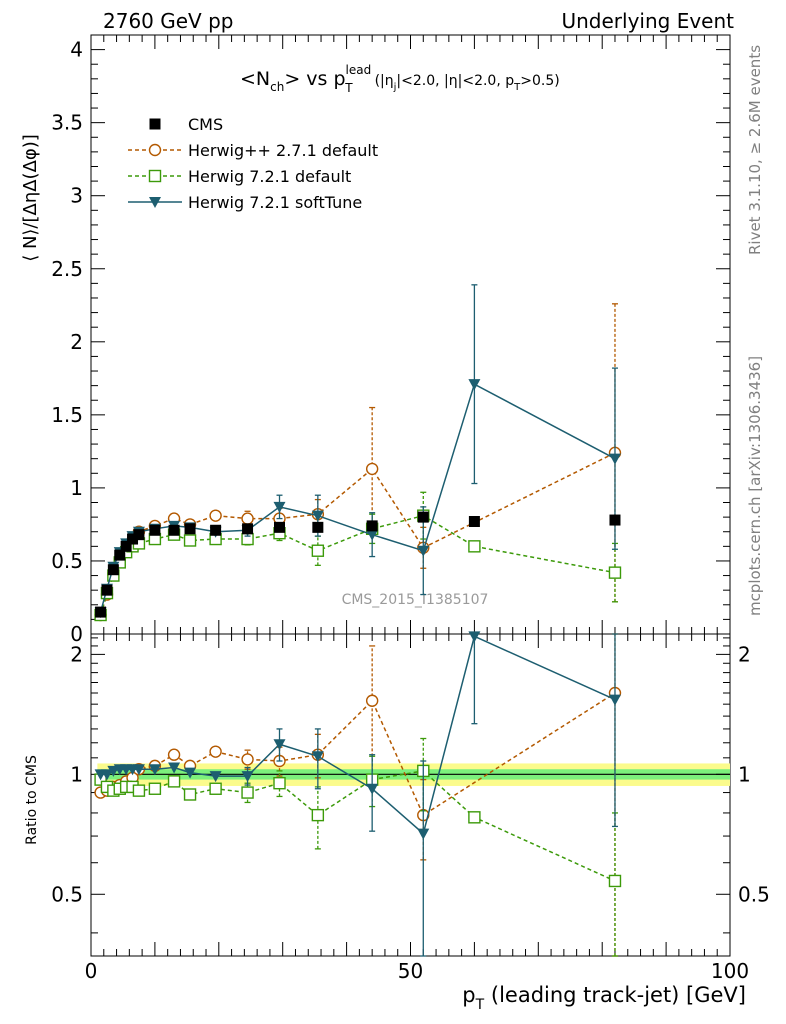  What do you see at coordinates (755, 150) in the screenshot?
I see `rivet-version-label: Rivet 3.1.10, ≥ 2.6M events` at bounding box center [755, 150].